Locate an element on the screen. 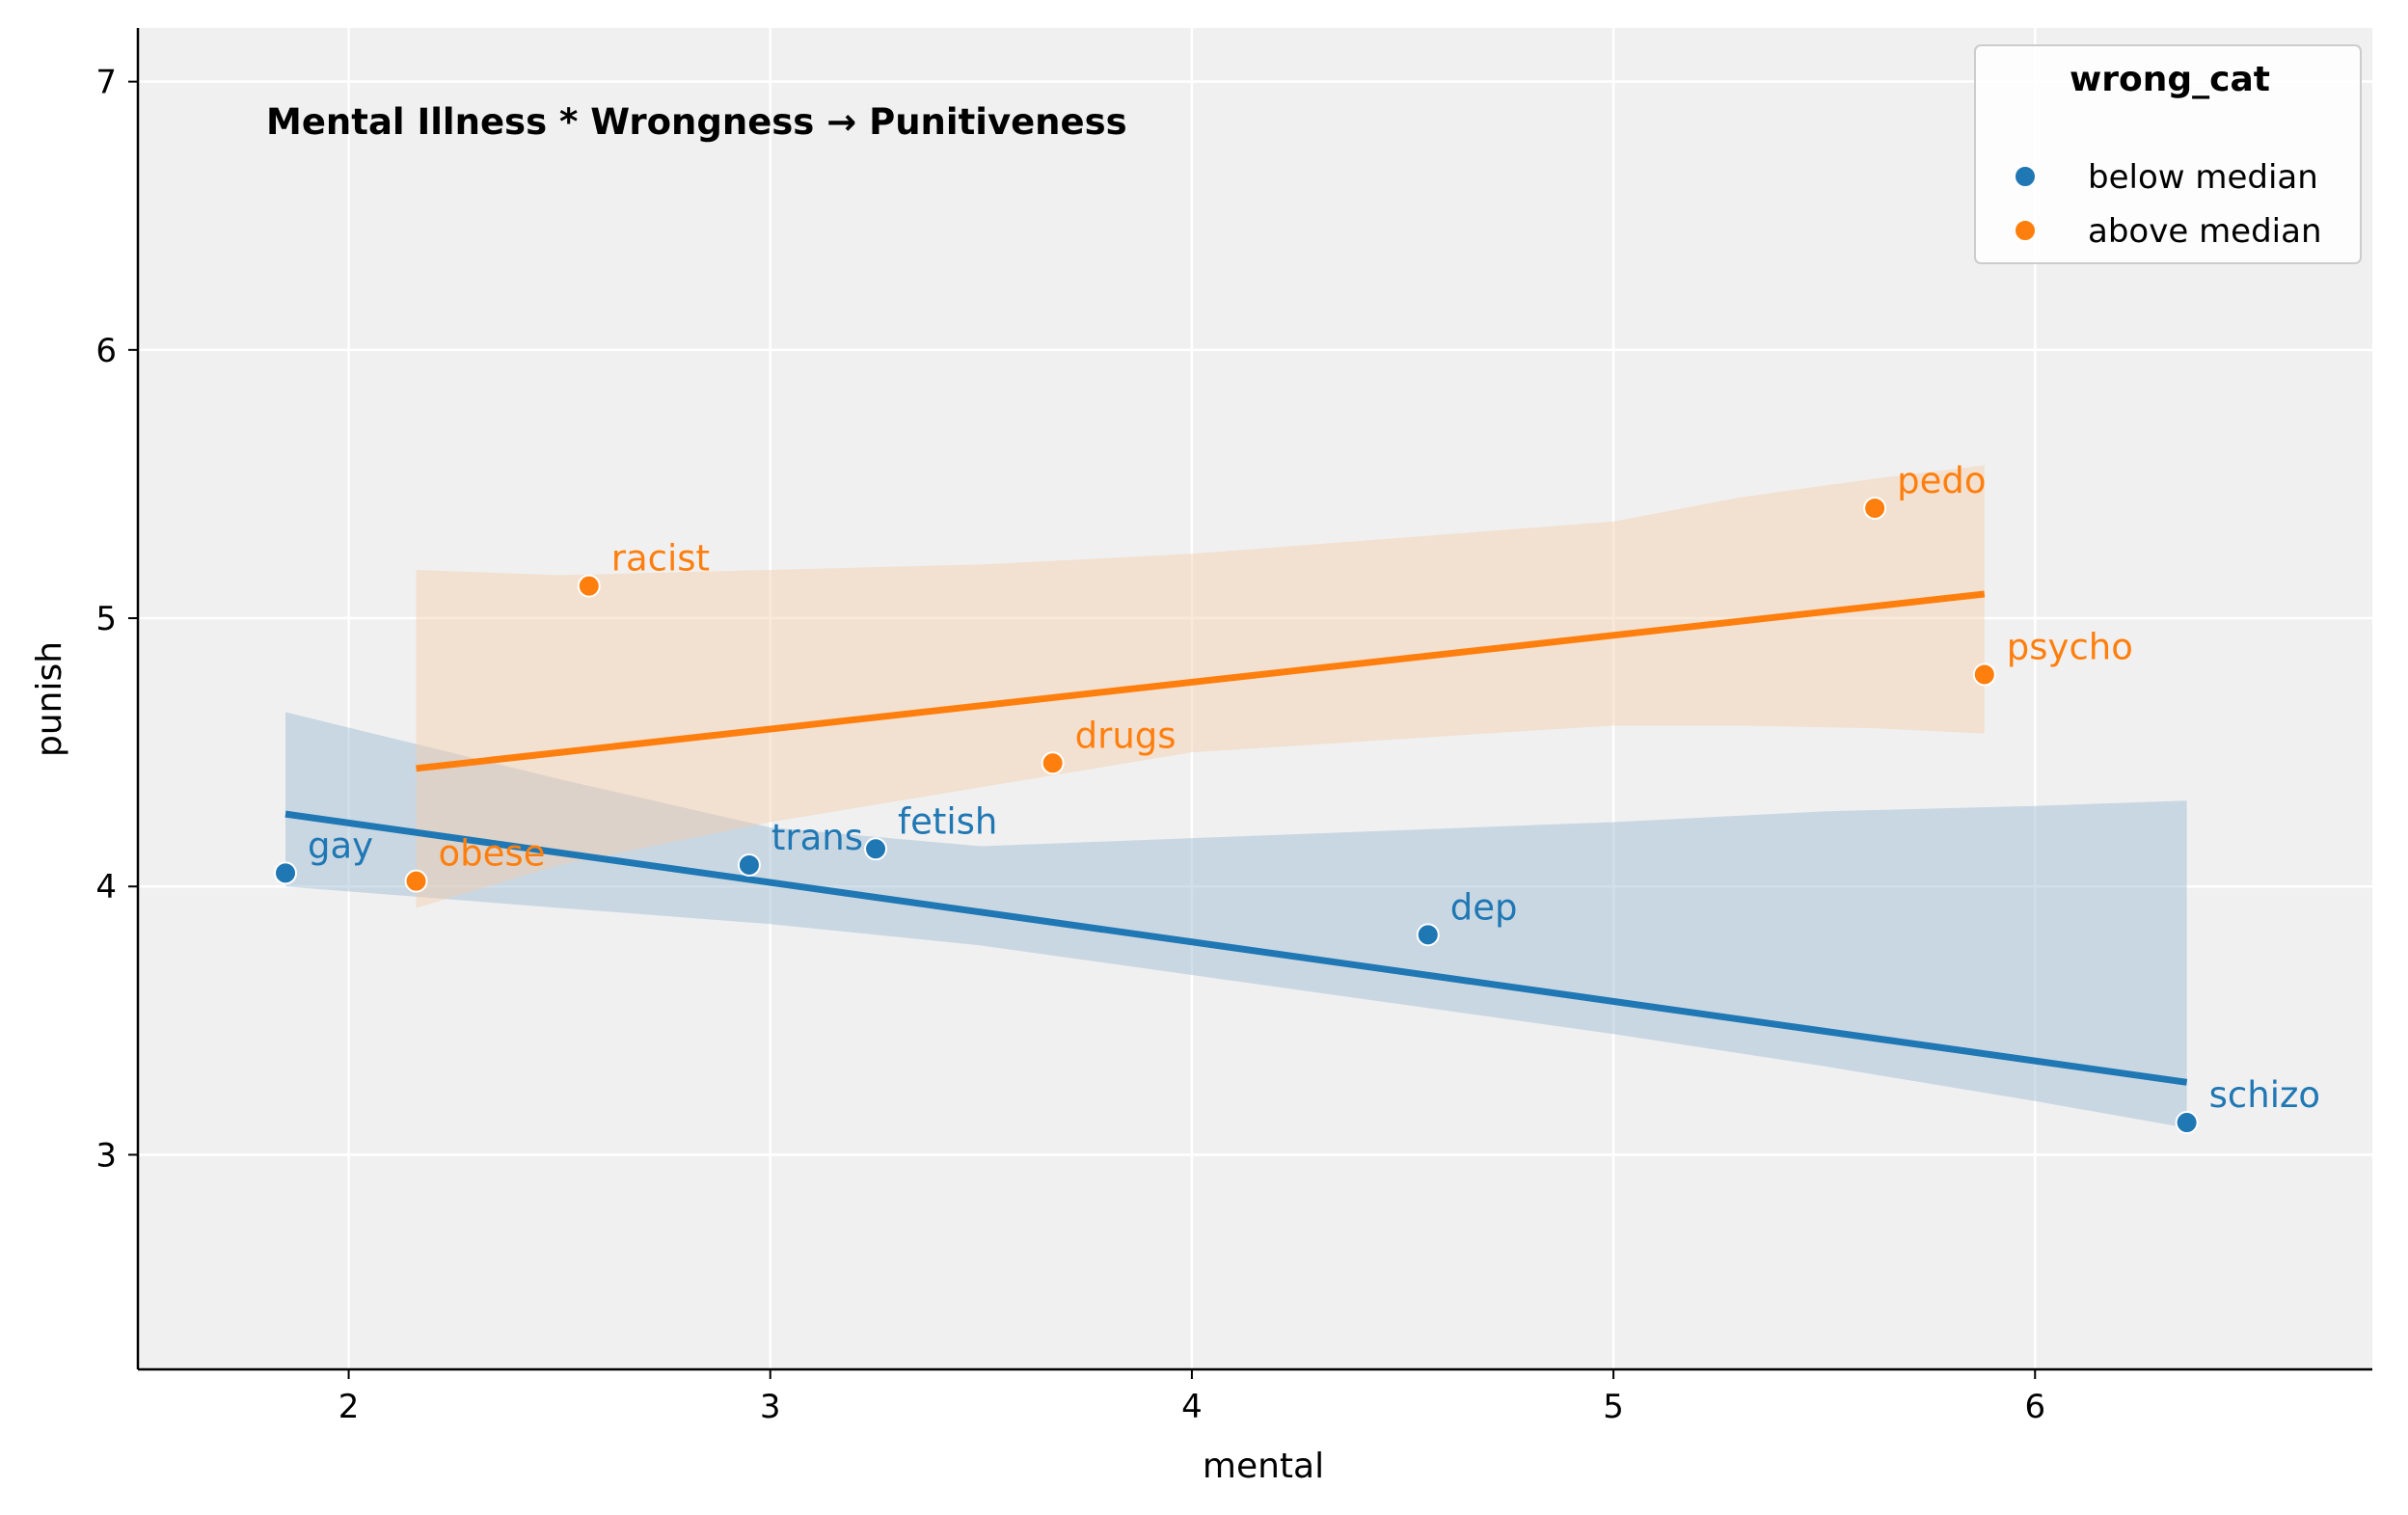 The width and height of the screenshot is (2408, 1515). fit-line-above is located at coordinates (1201, 681).